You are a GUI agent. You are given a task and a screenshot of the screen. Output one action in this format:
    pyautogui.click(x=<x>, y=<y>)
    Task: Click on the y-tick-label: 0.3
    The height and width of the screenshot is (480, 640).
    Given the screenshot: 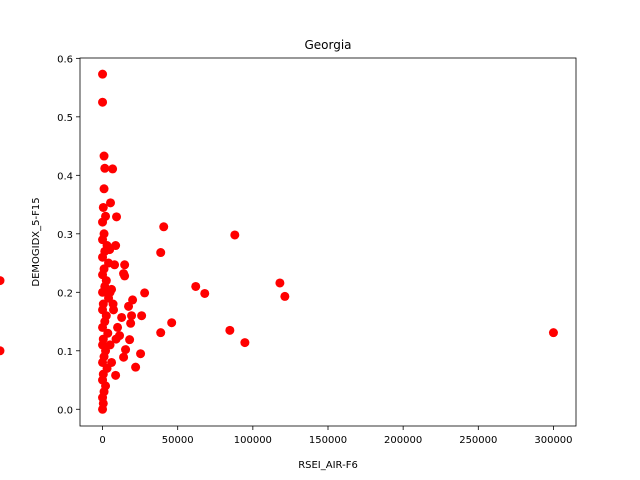 What is the action you would take?
    pyautogui.click(x=65, y=235)
    